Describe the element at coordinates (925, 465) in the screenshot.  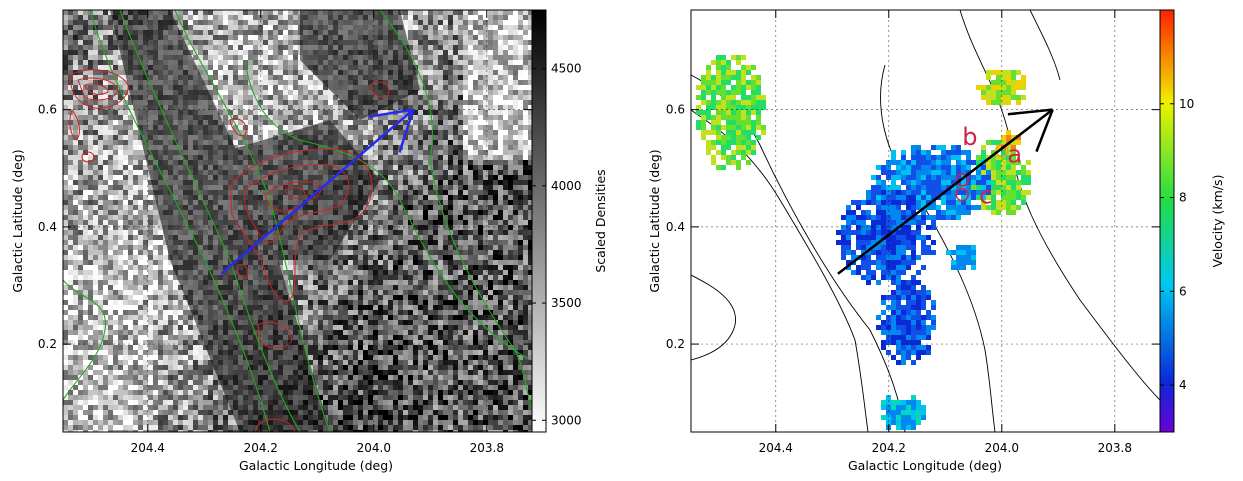
I see `panel2-x-axis-label: Galactic Longitude (deg)` at that location.